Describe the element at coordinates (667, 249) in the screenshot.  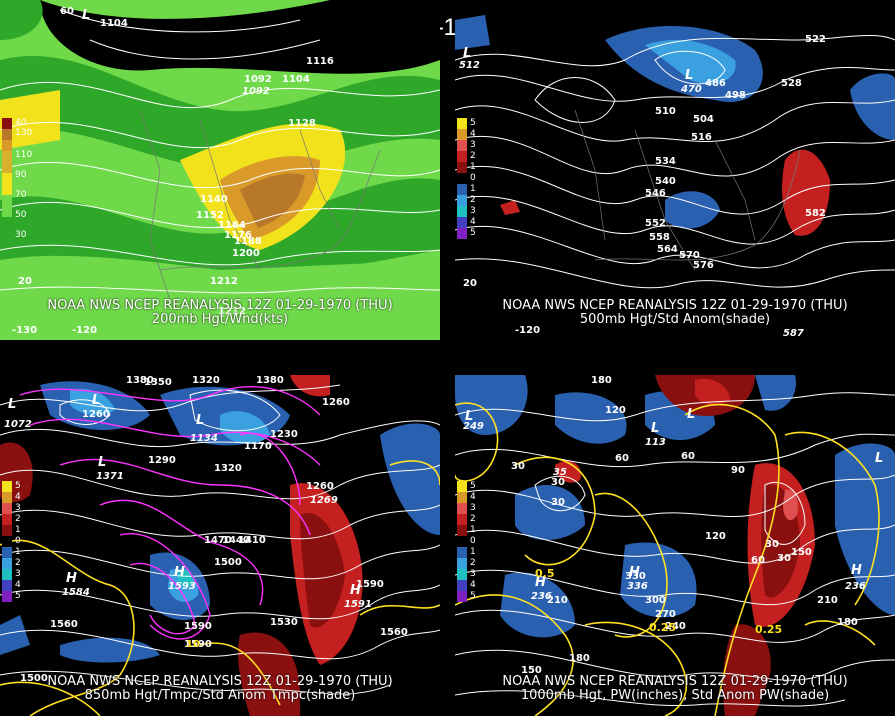
I see `height-label: 564` at that location.